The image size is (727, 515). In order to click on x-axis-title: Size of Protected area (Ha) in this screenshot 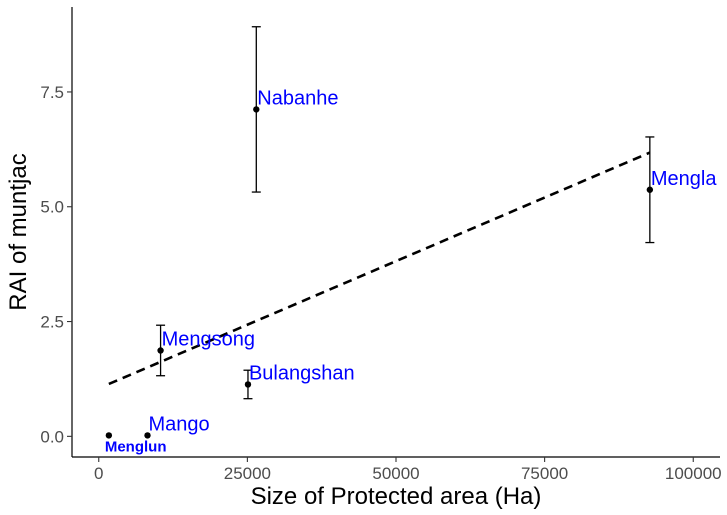, I will do `click(396, 496)`.